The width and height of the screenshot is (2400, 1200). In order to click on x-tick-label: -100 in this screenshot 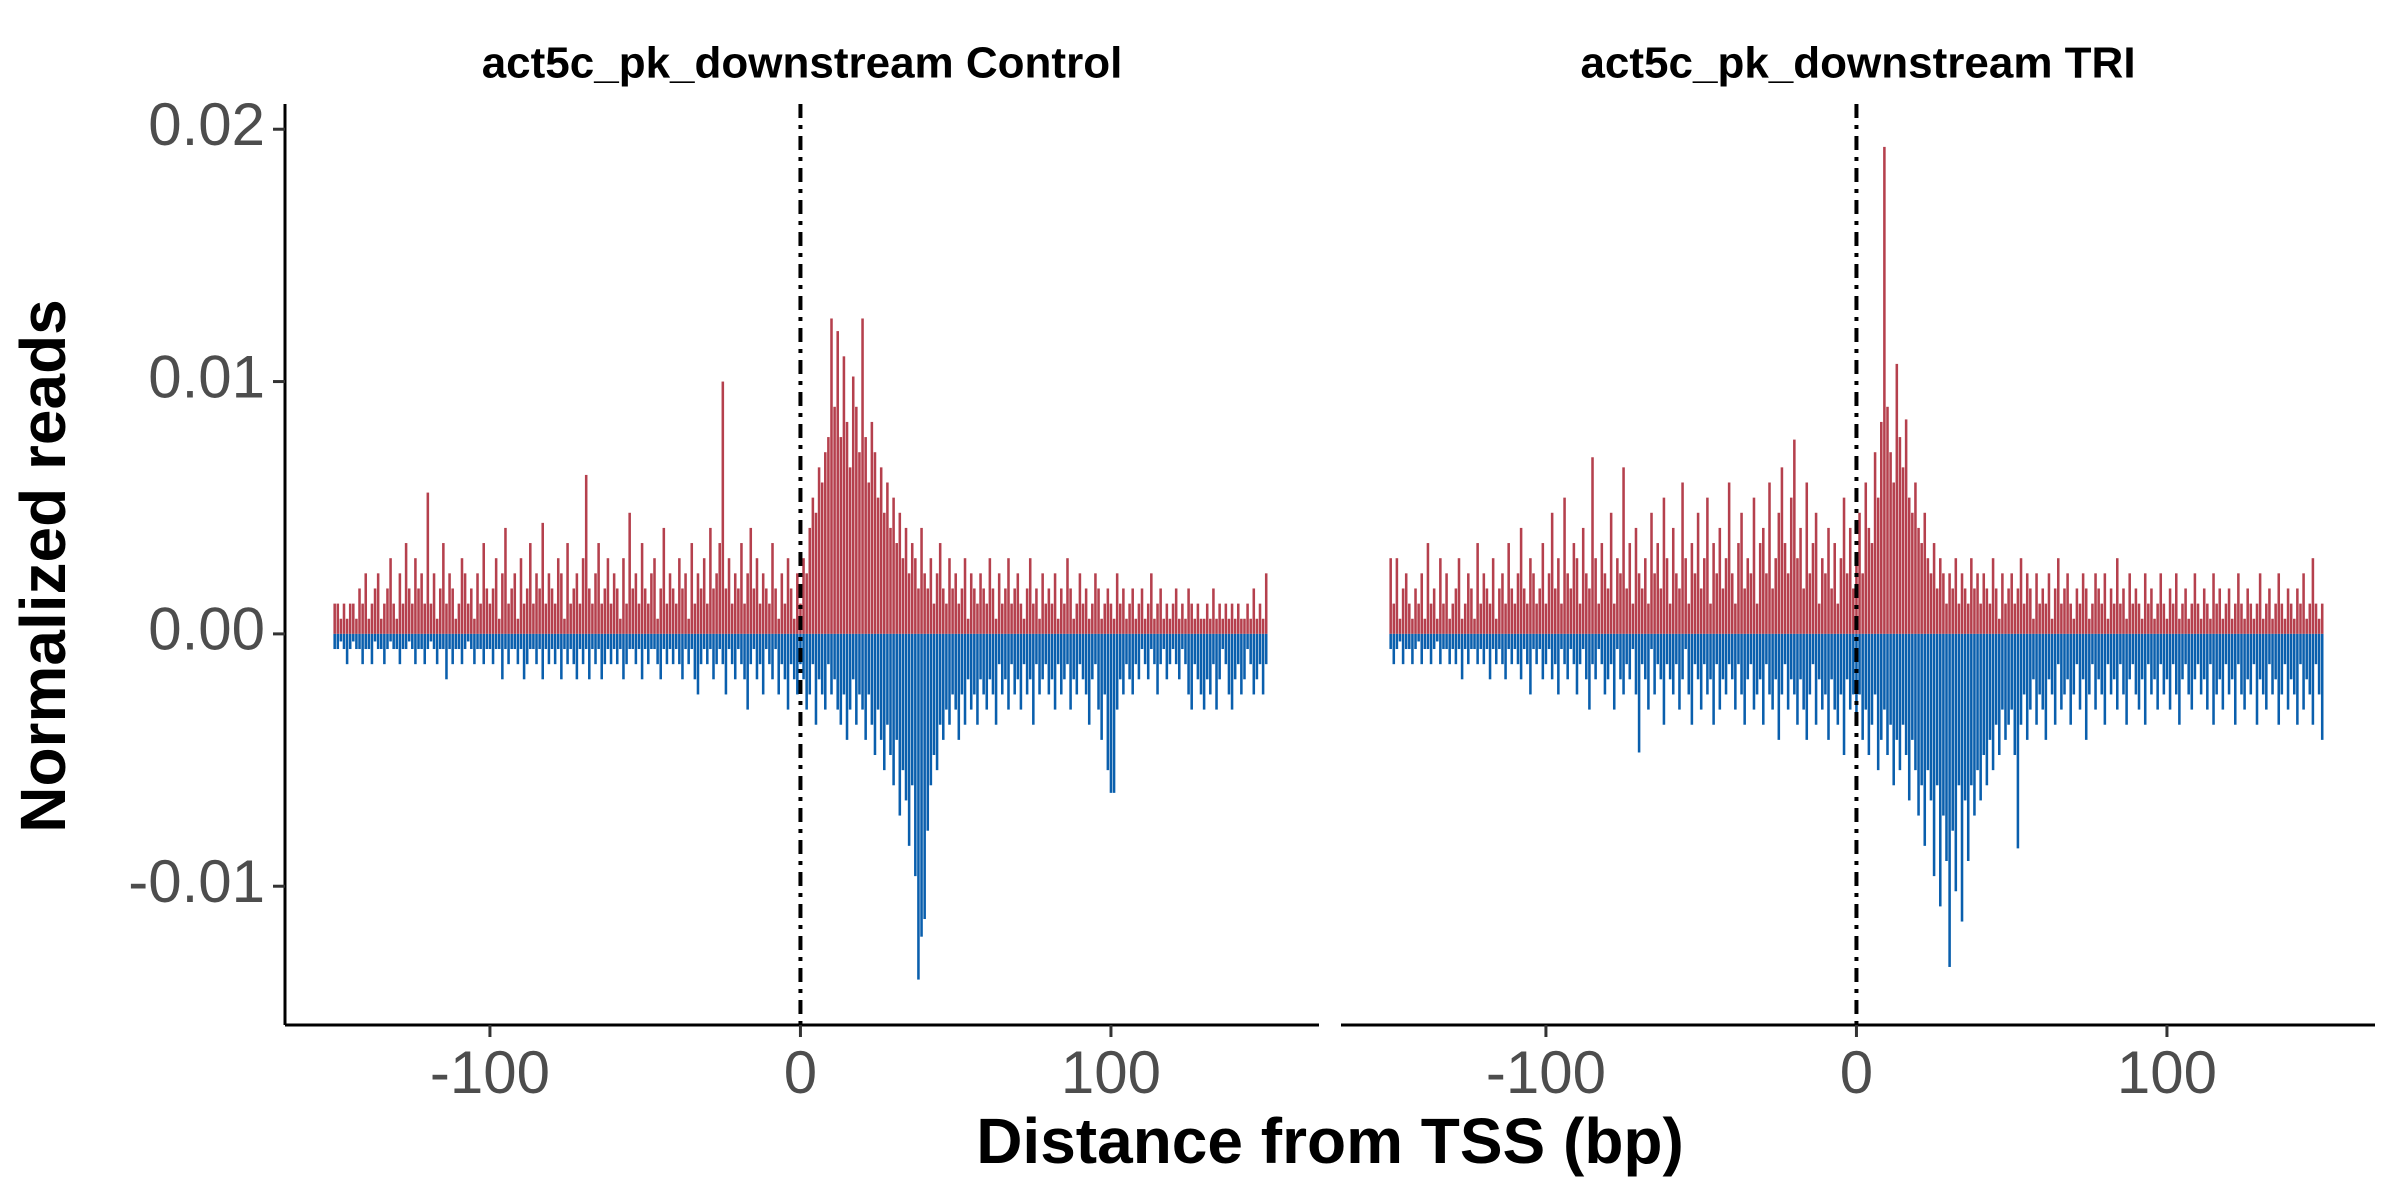, I will do `click(1546, 1072)`.